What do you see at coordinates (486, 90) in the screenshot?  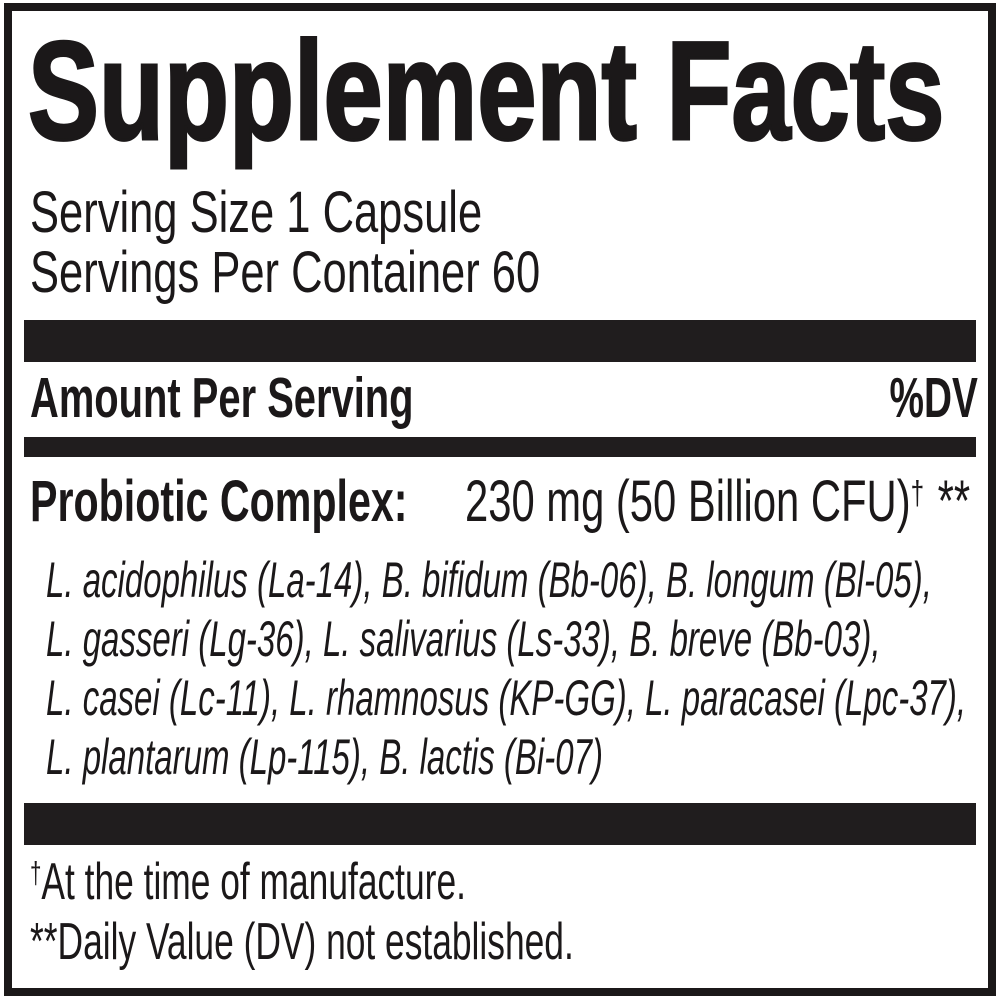 I see `supplement-facts-title-text: Supplement Facts` at bounding box center [486, 90].